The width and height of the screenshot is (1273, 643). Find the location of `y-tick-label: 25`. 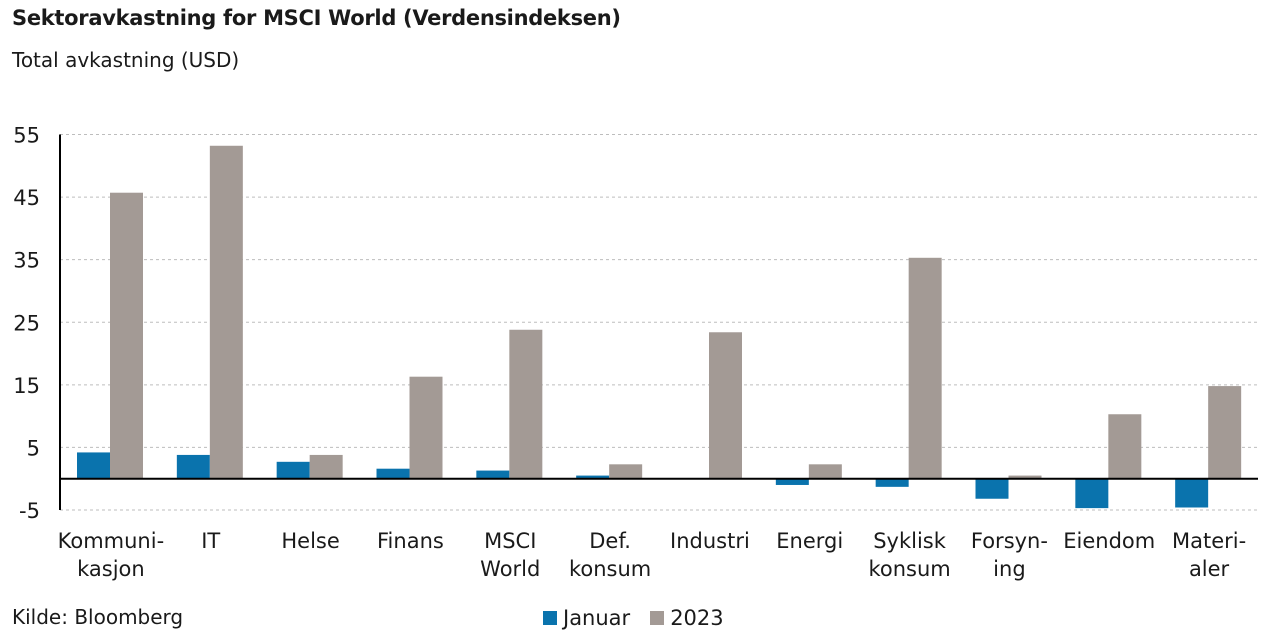

y-tick-label: 25 is located at coordinates (26, 323).